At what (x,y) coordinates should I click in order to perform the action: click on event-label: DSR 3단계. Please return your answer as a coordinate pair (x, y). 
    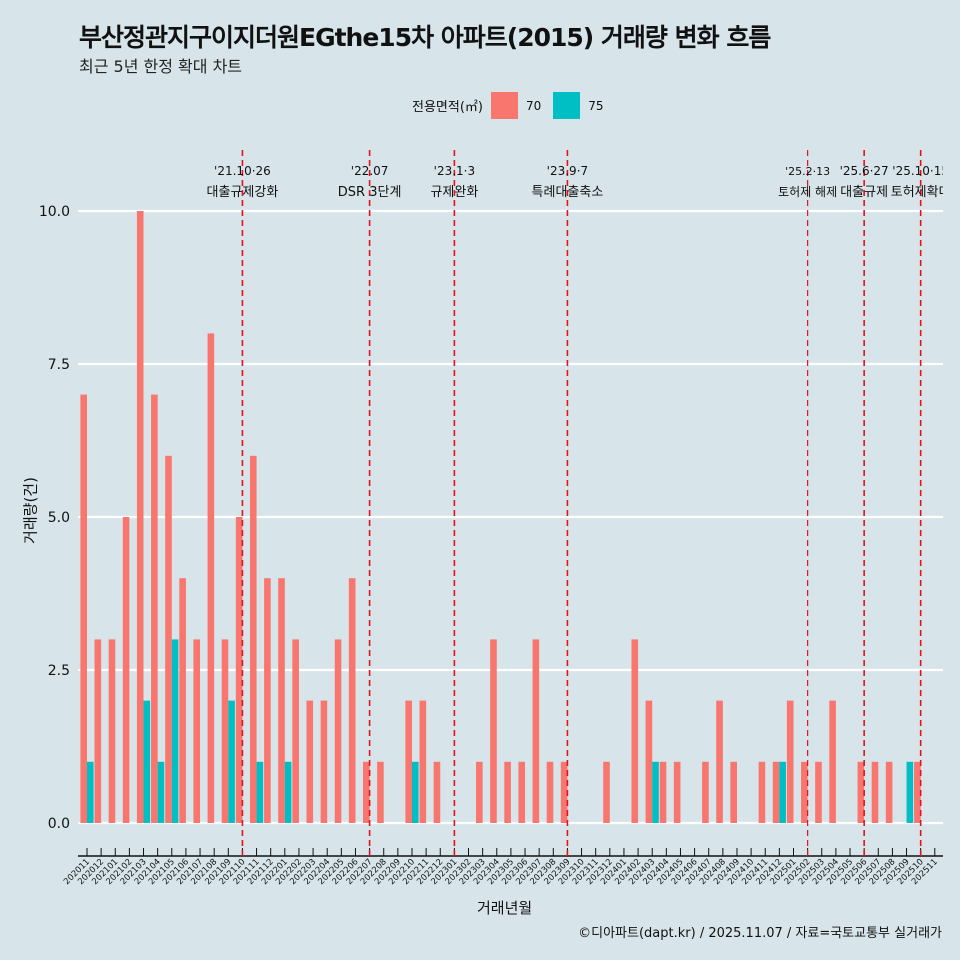
    Looking at the image, I should click on (370, 192).